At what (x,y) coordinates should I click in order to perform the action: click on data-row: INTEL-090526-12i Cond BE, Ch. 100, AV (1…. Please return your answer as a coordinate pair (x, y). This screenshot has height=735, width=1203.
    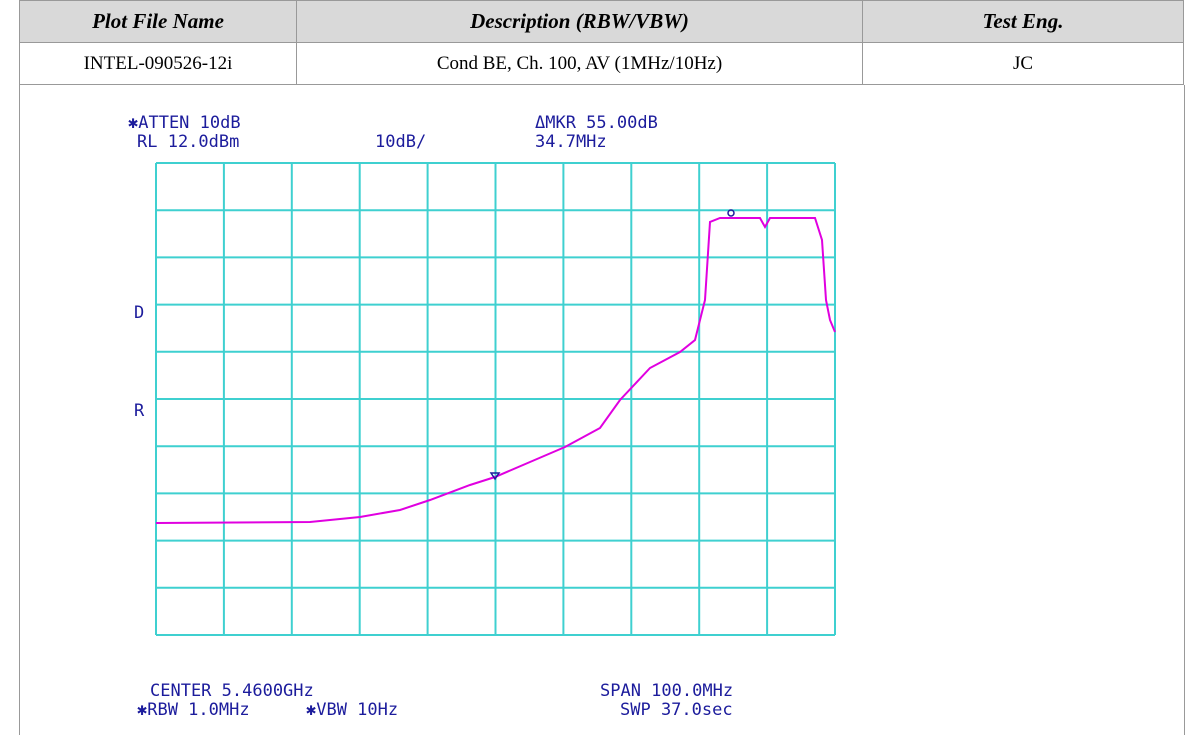
    Looking at the image, I should click on (601, 63).